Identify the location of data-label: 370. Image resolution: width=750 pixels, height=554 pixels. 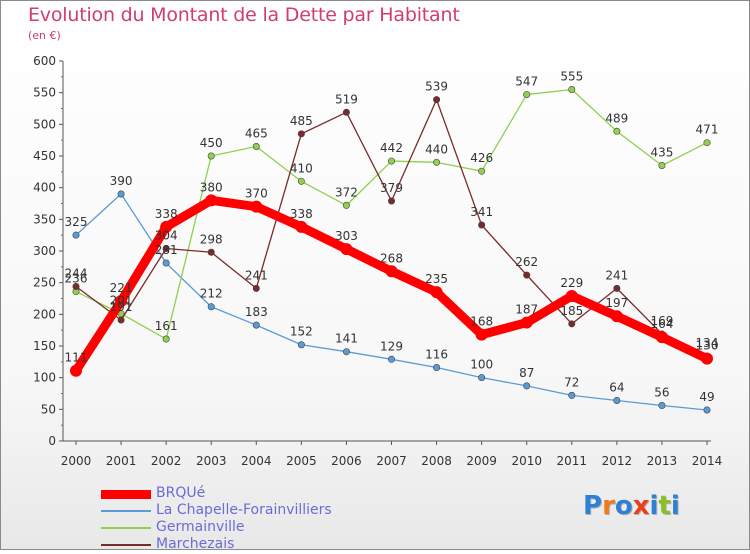
(256, 194).